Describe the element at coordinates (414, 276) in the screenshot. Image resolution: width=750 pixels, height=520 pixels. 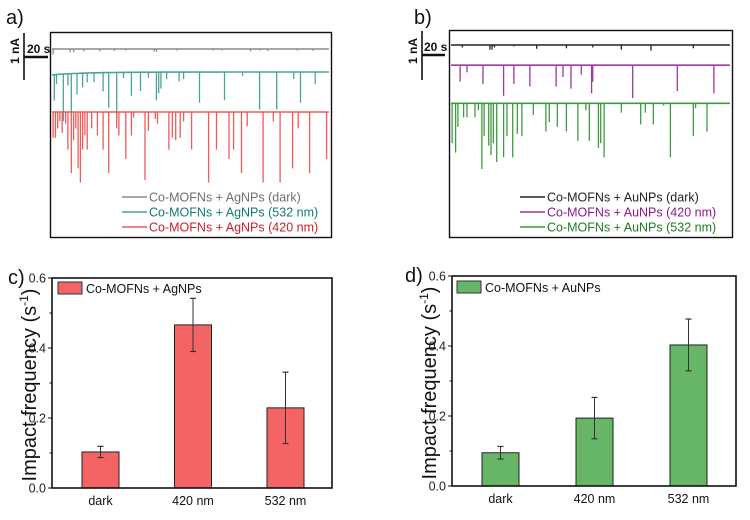
I see `panel-d-label: d)` at that location.